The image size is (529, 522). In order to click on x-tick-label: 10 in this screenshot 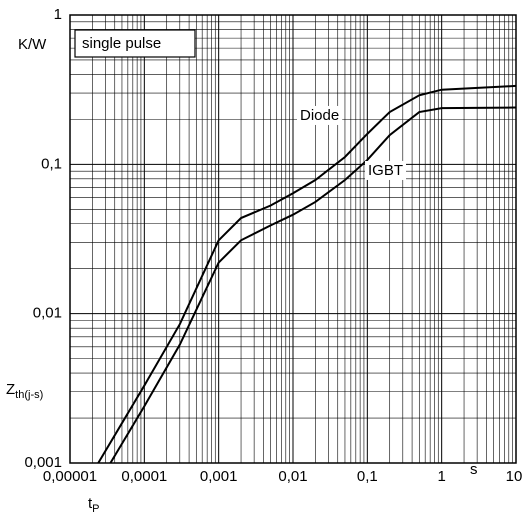, I will do `click(514, 476)`.